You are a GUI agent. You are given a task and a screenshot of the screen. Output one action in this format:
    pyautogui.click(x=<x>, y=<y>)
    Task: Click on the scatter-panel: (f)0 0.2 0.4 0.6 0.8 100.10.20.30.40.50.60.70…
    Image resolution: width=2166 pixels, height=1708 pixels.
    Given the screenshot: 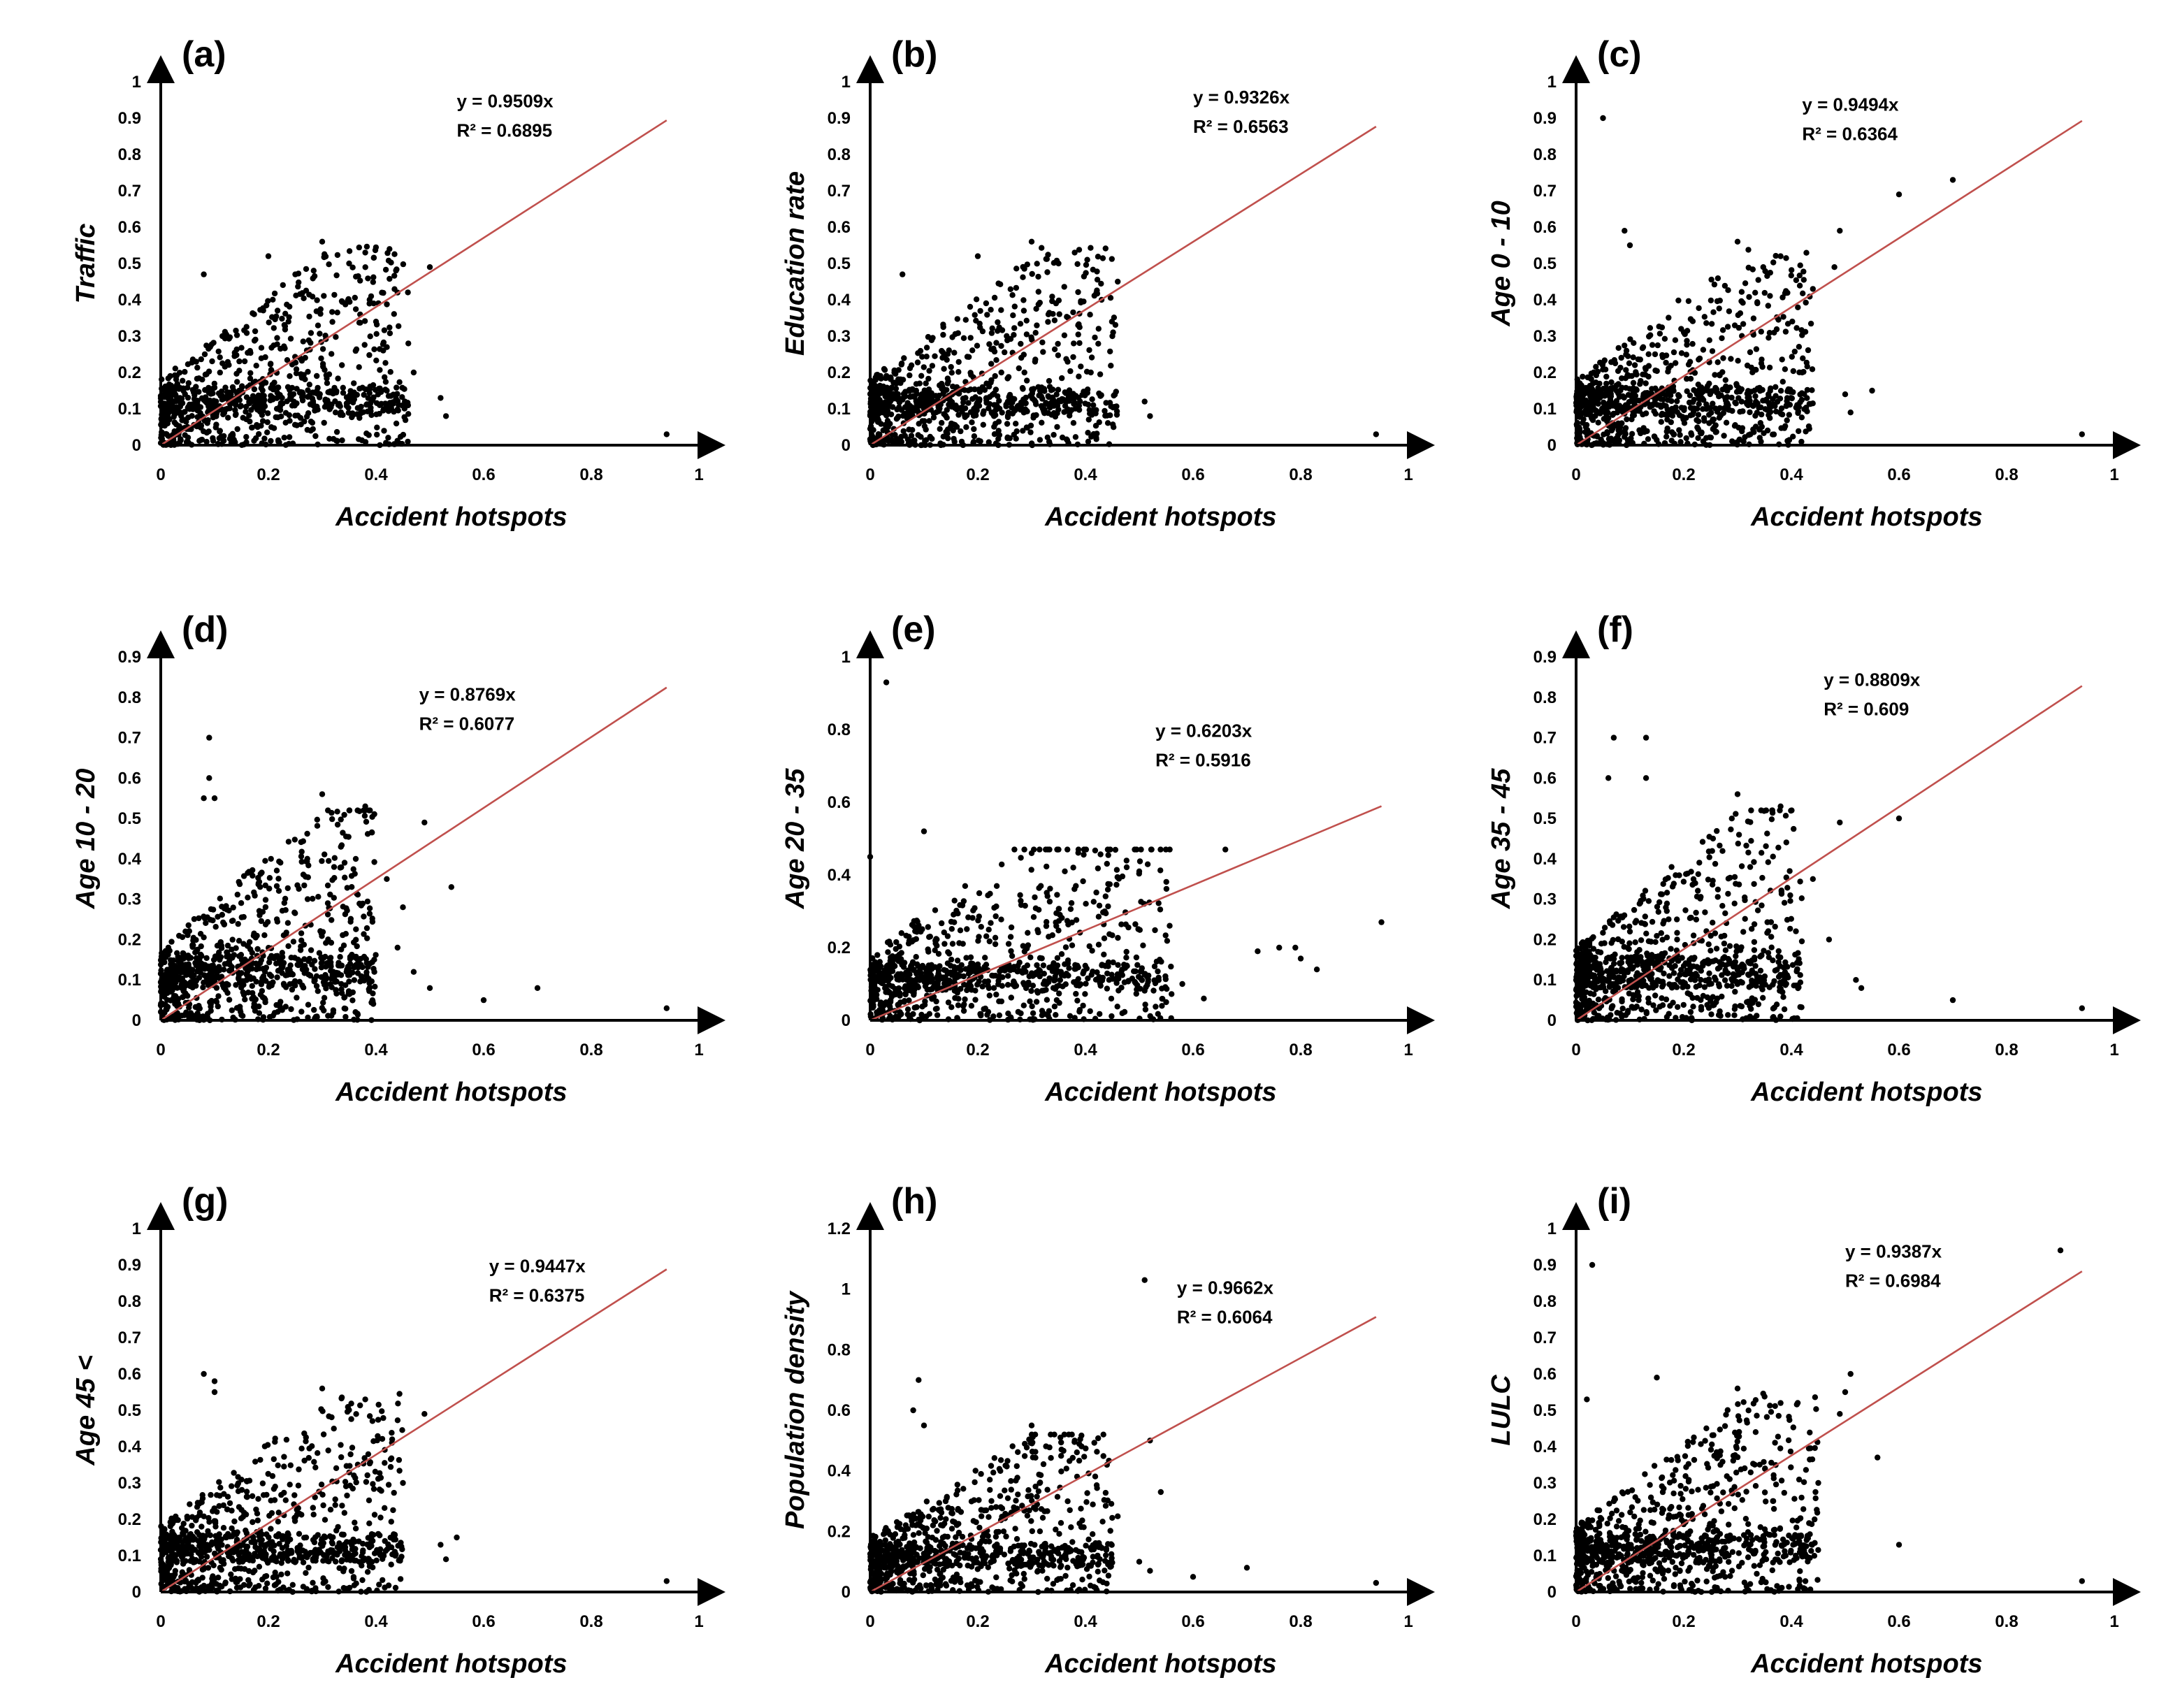 What is the action you would take?
    pyautogui.click(x=1814, y=858)
    